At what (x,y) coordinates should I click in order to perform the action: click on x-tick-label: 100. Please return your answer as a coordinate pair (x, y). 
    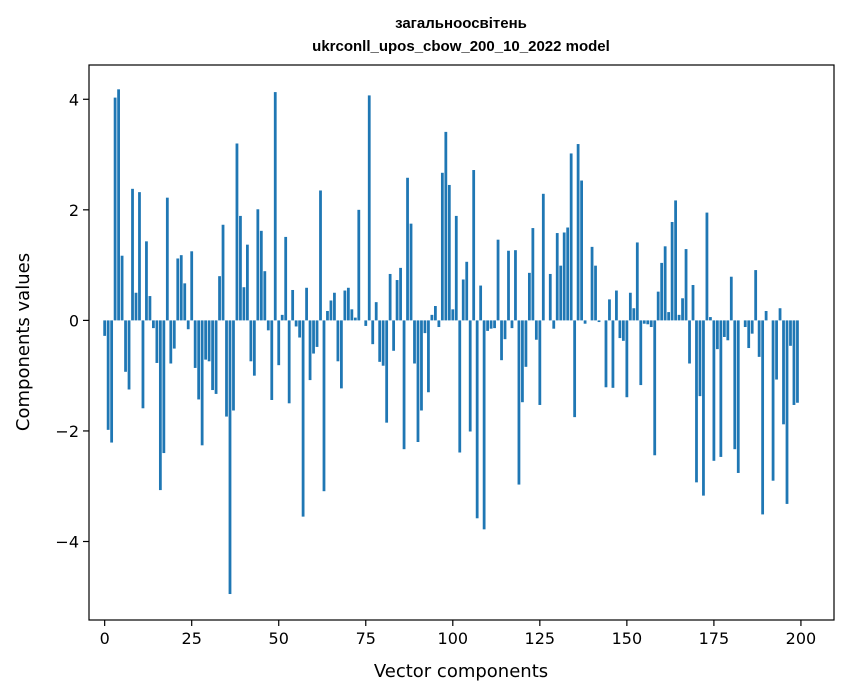
    Looking at the image, I should click on (453, 638).